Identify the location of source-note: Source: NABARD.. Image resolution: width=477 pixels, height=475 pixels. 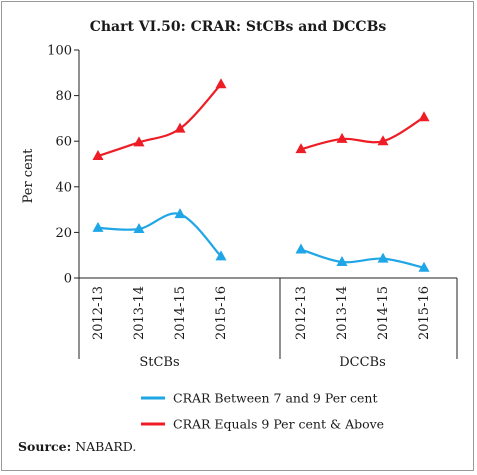
(77, 446).